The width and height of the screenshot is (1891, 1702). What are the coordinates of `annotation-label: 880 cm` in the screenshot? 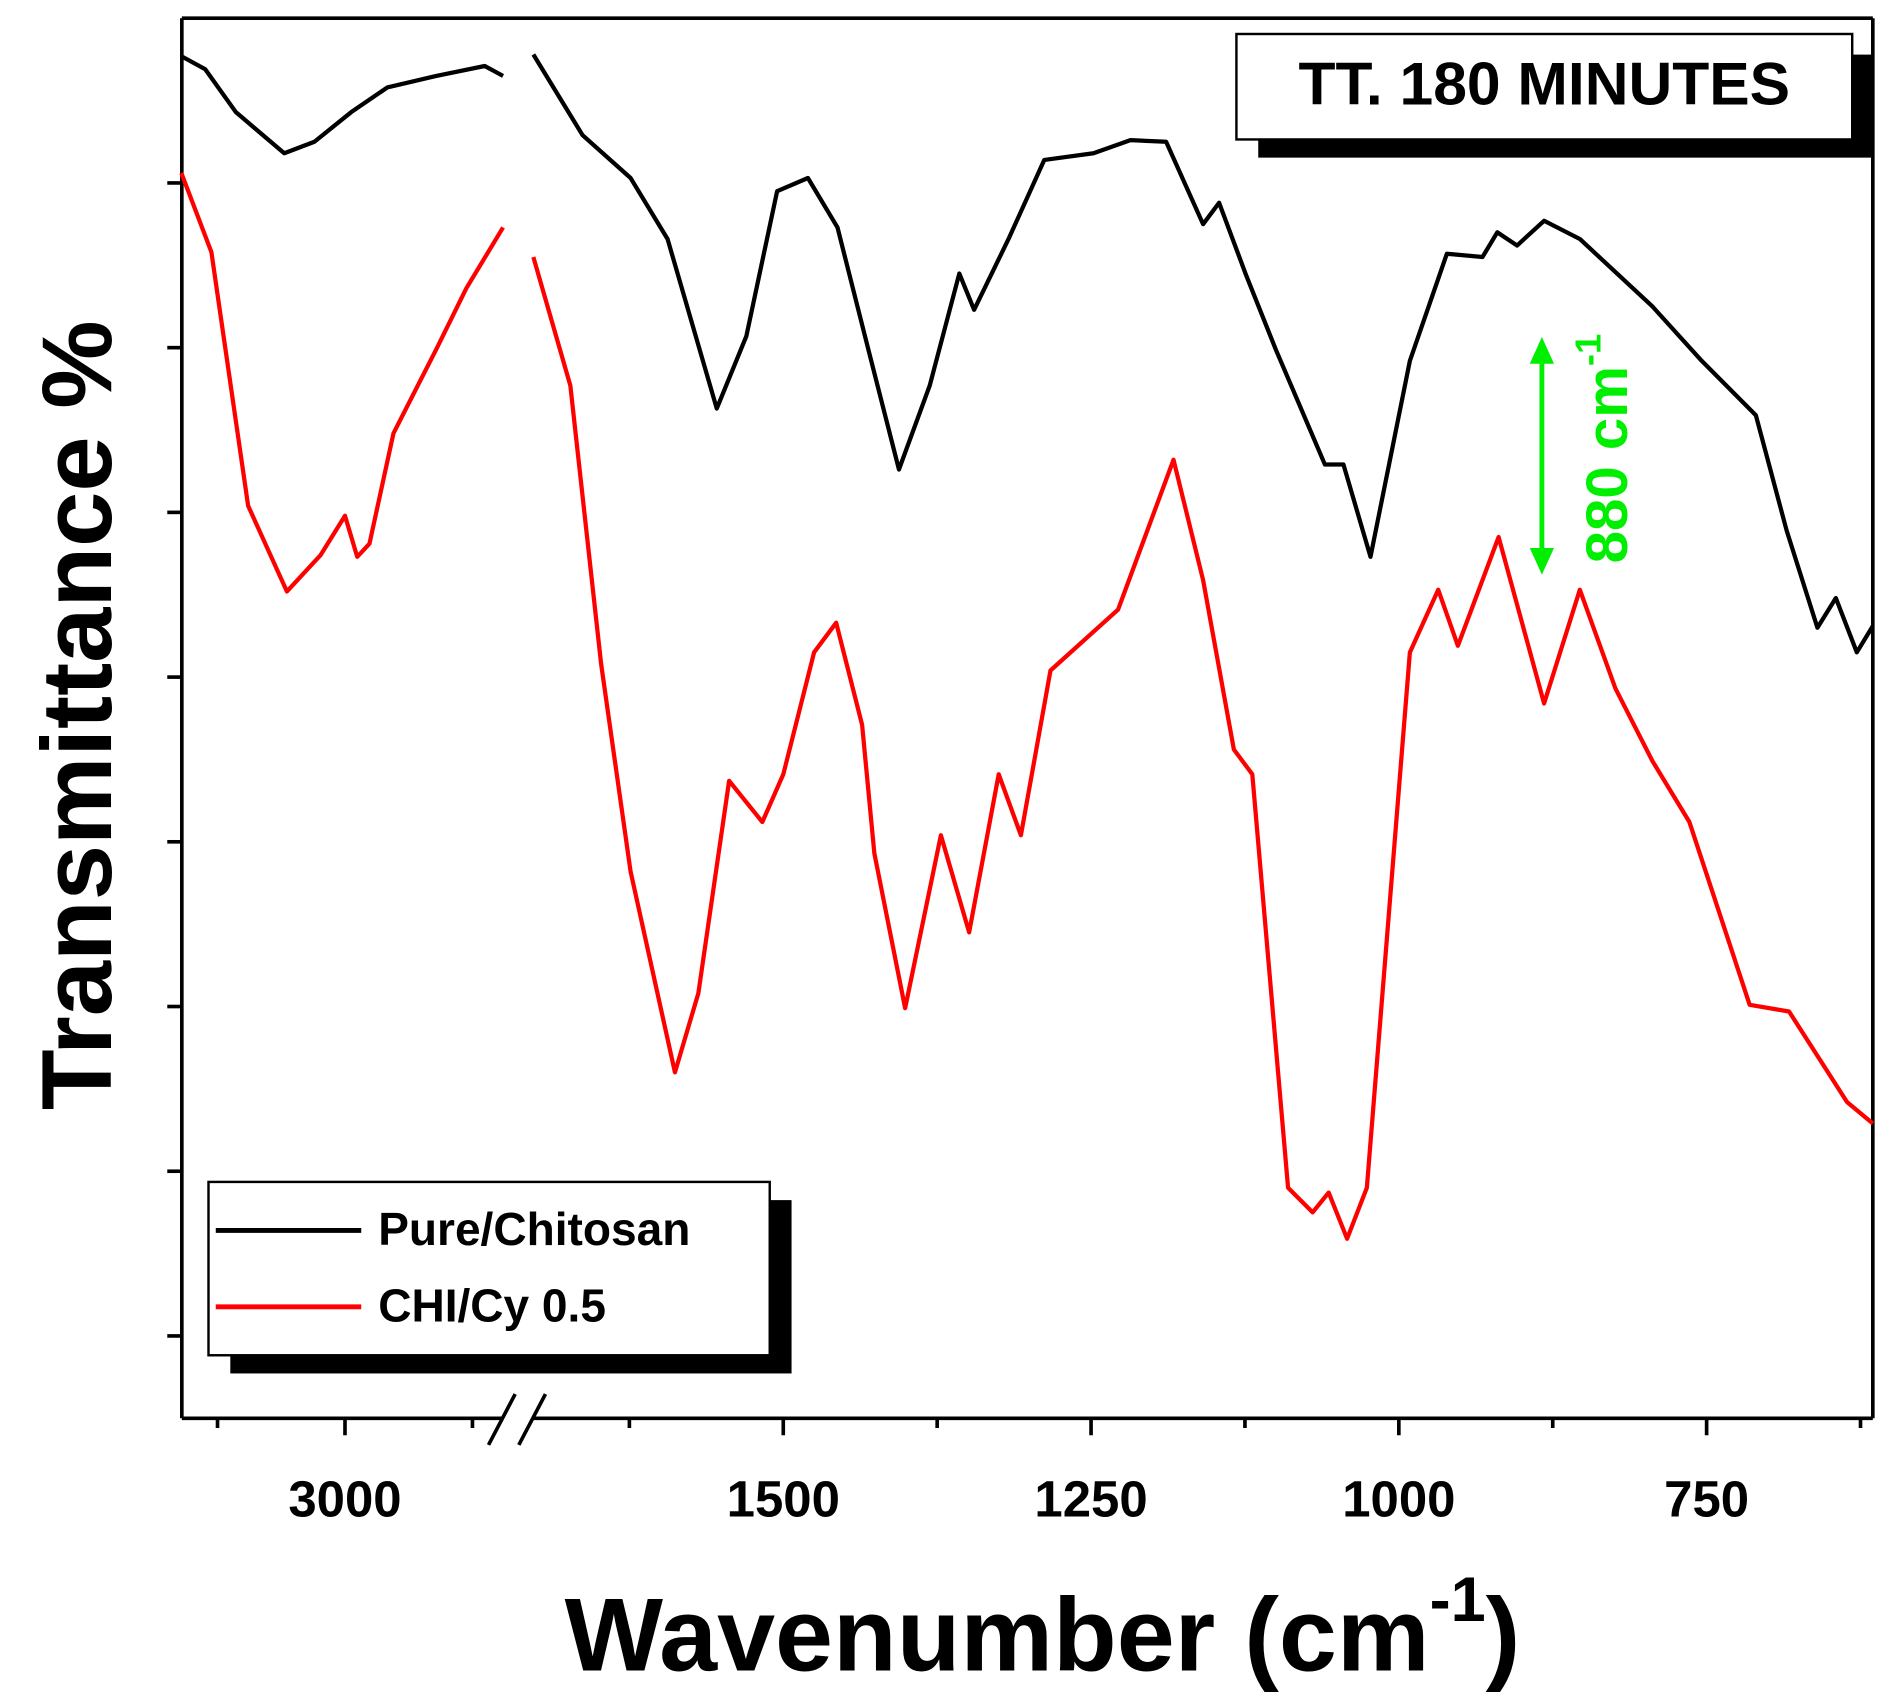 It's located at (1608, 464).